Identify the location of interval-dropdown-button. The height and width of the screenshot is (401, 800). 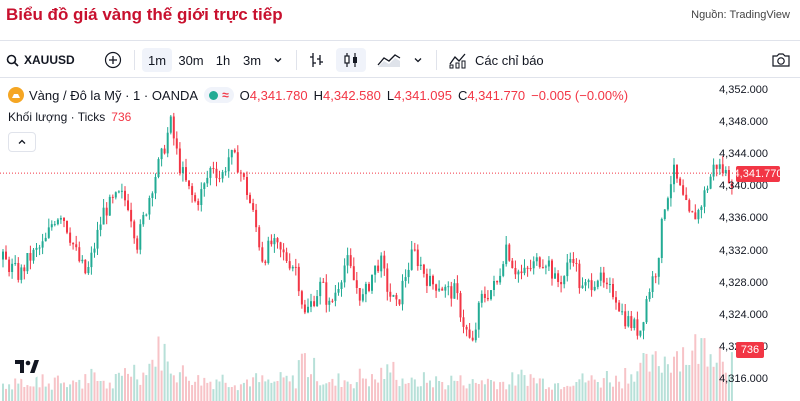
(278, 60).